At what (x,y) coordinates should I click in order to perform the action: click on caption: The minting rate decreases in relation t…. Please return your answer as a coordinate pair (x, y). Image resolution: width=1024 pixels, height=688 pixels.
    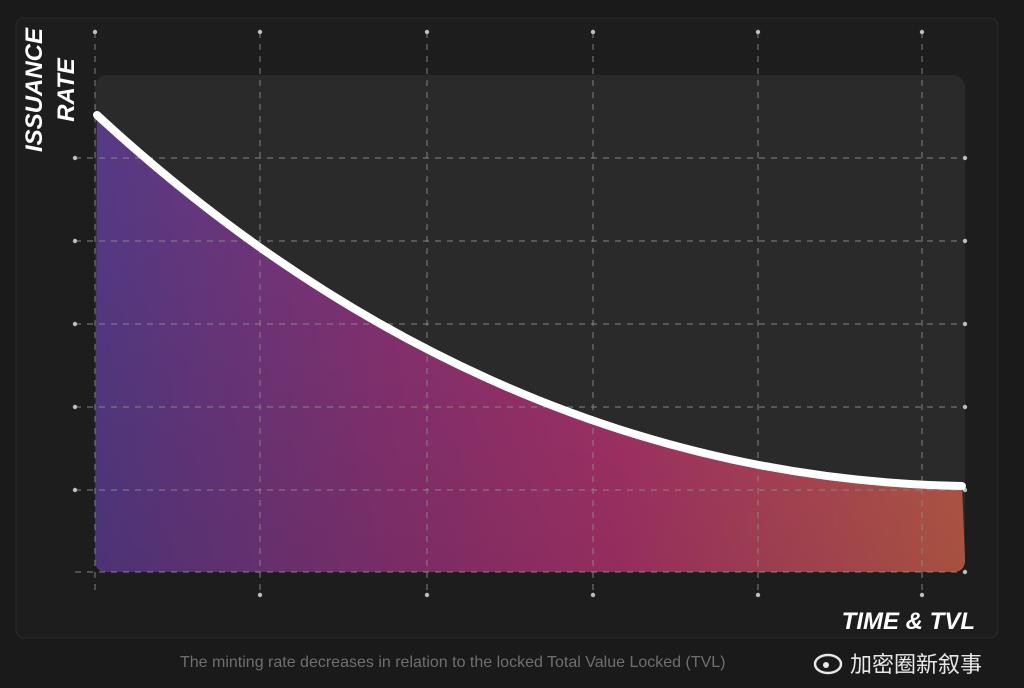
    Looking at the image, I should click on (452, 662).